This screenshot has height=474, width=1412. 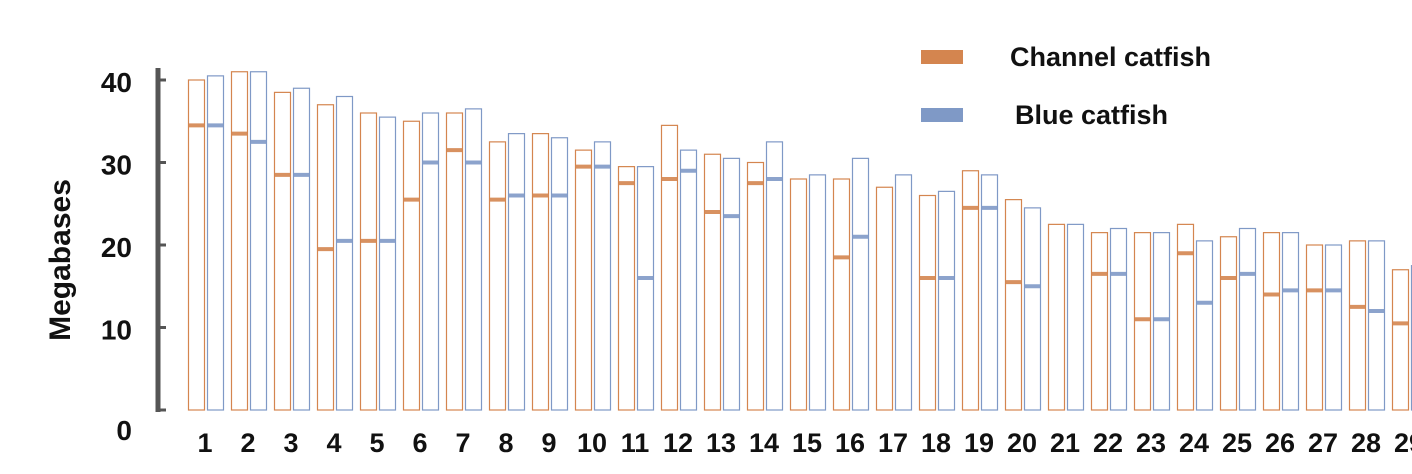 I want to click on bar-channel-chr22, so click(x=1099, y=321).